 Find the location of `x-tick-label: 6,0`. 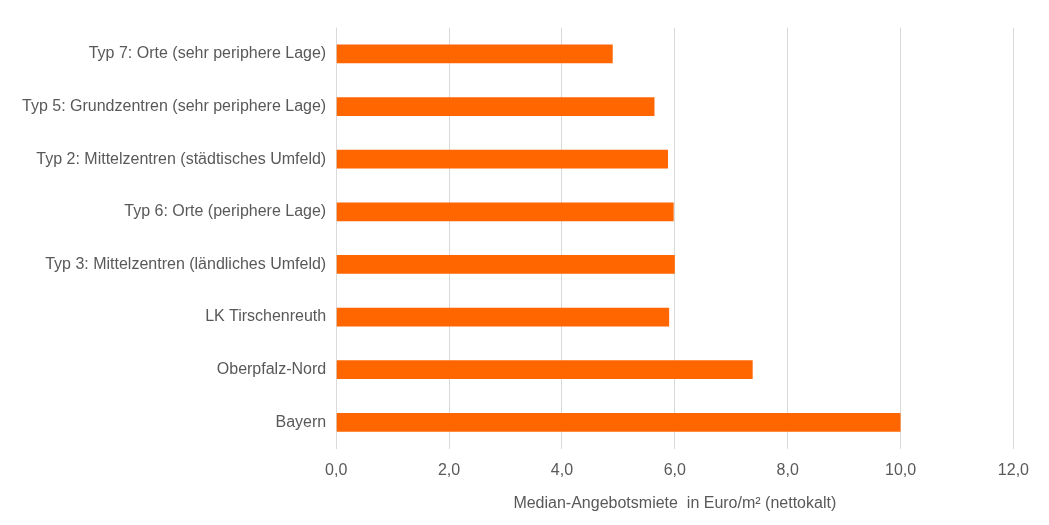

x-tick-label: 6,0 is located at coordinates (675, 469).